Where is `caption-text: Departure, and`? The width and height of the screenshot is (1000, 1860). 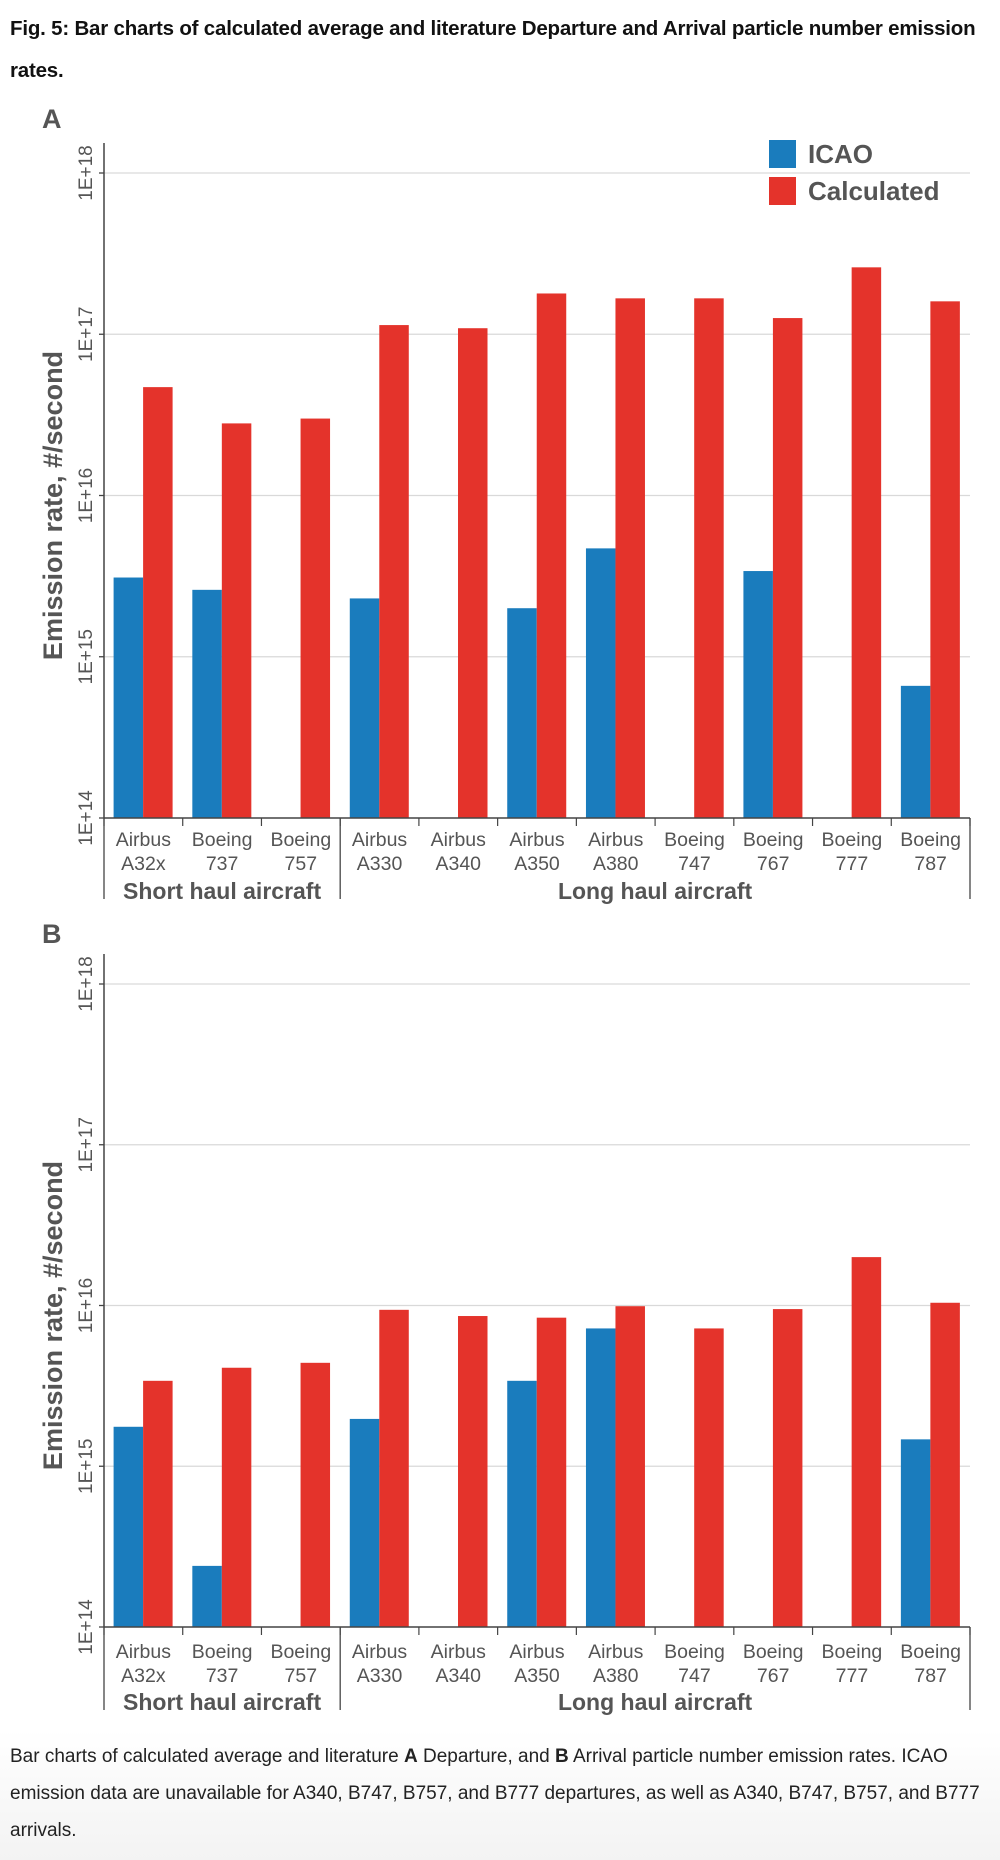
caption-text: Departure, and is located at coordinates (486, 1756).